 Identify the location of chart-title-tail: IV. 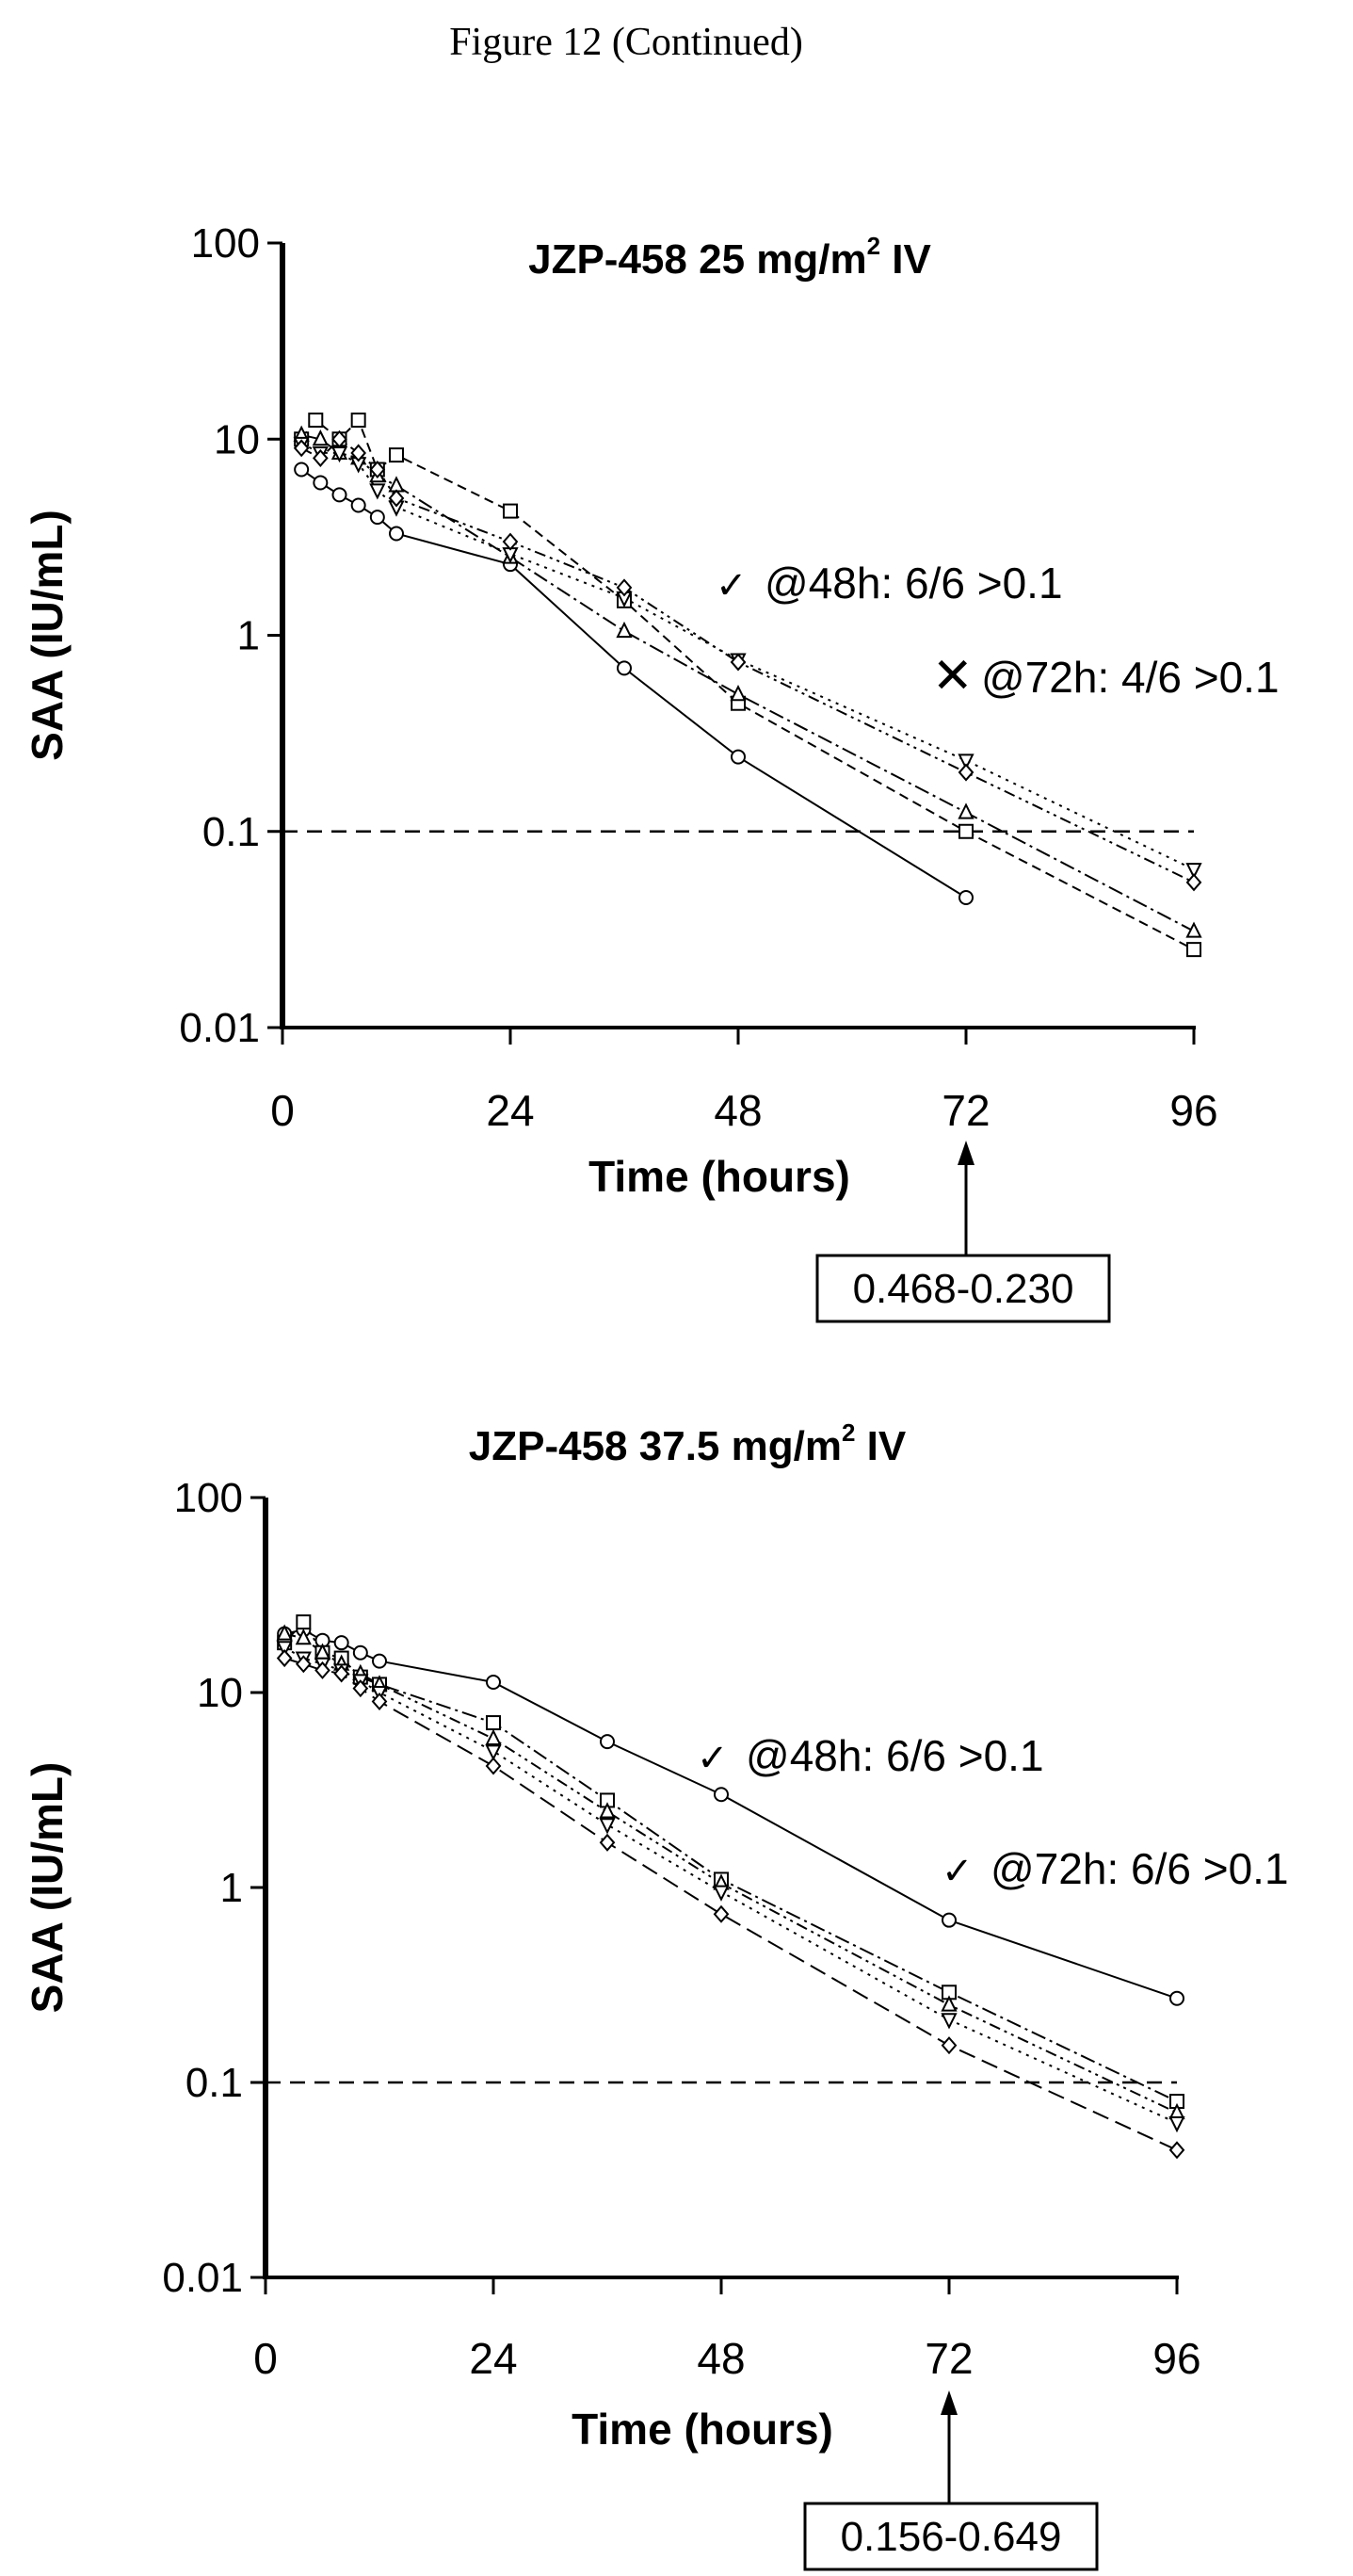
(905, 259).